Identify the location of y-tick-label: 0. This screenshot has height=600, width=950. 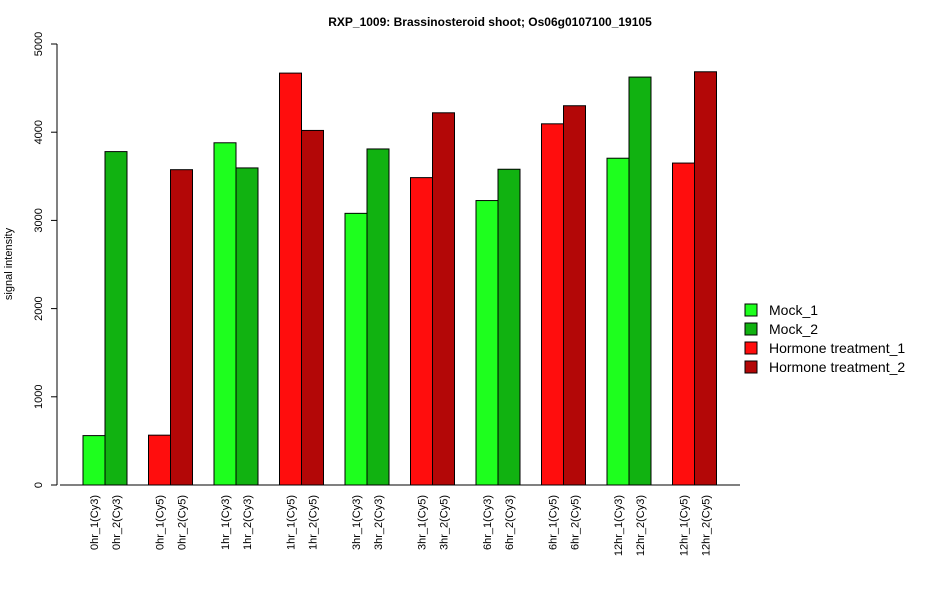
(39, 485).